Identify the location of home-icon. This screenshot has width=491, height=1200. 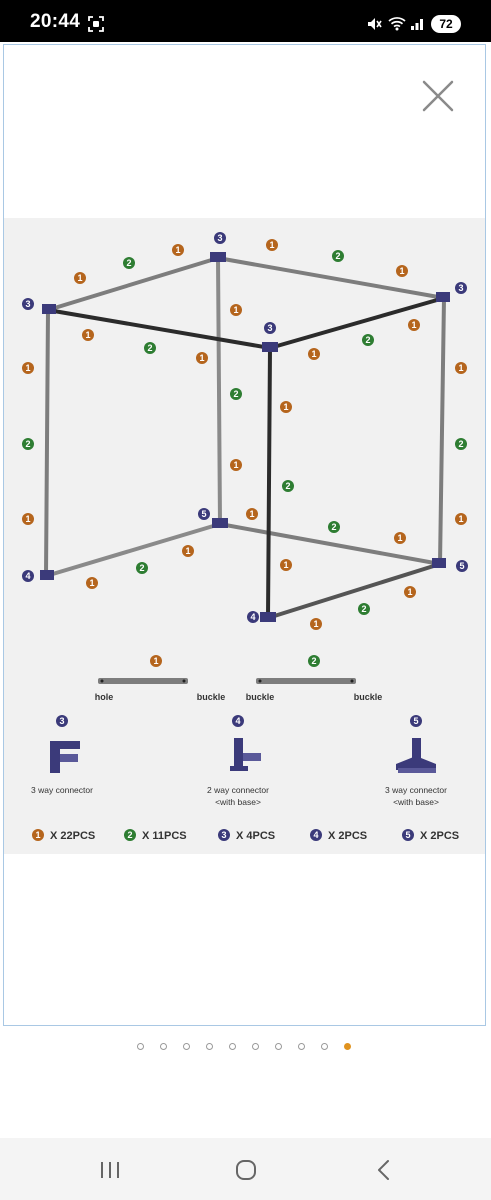
(246, 1170).